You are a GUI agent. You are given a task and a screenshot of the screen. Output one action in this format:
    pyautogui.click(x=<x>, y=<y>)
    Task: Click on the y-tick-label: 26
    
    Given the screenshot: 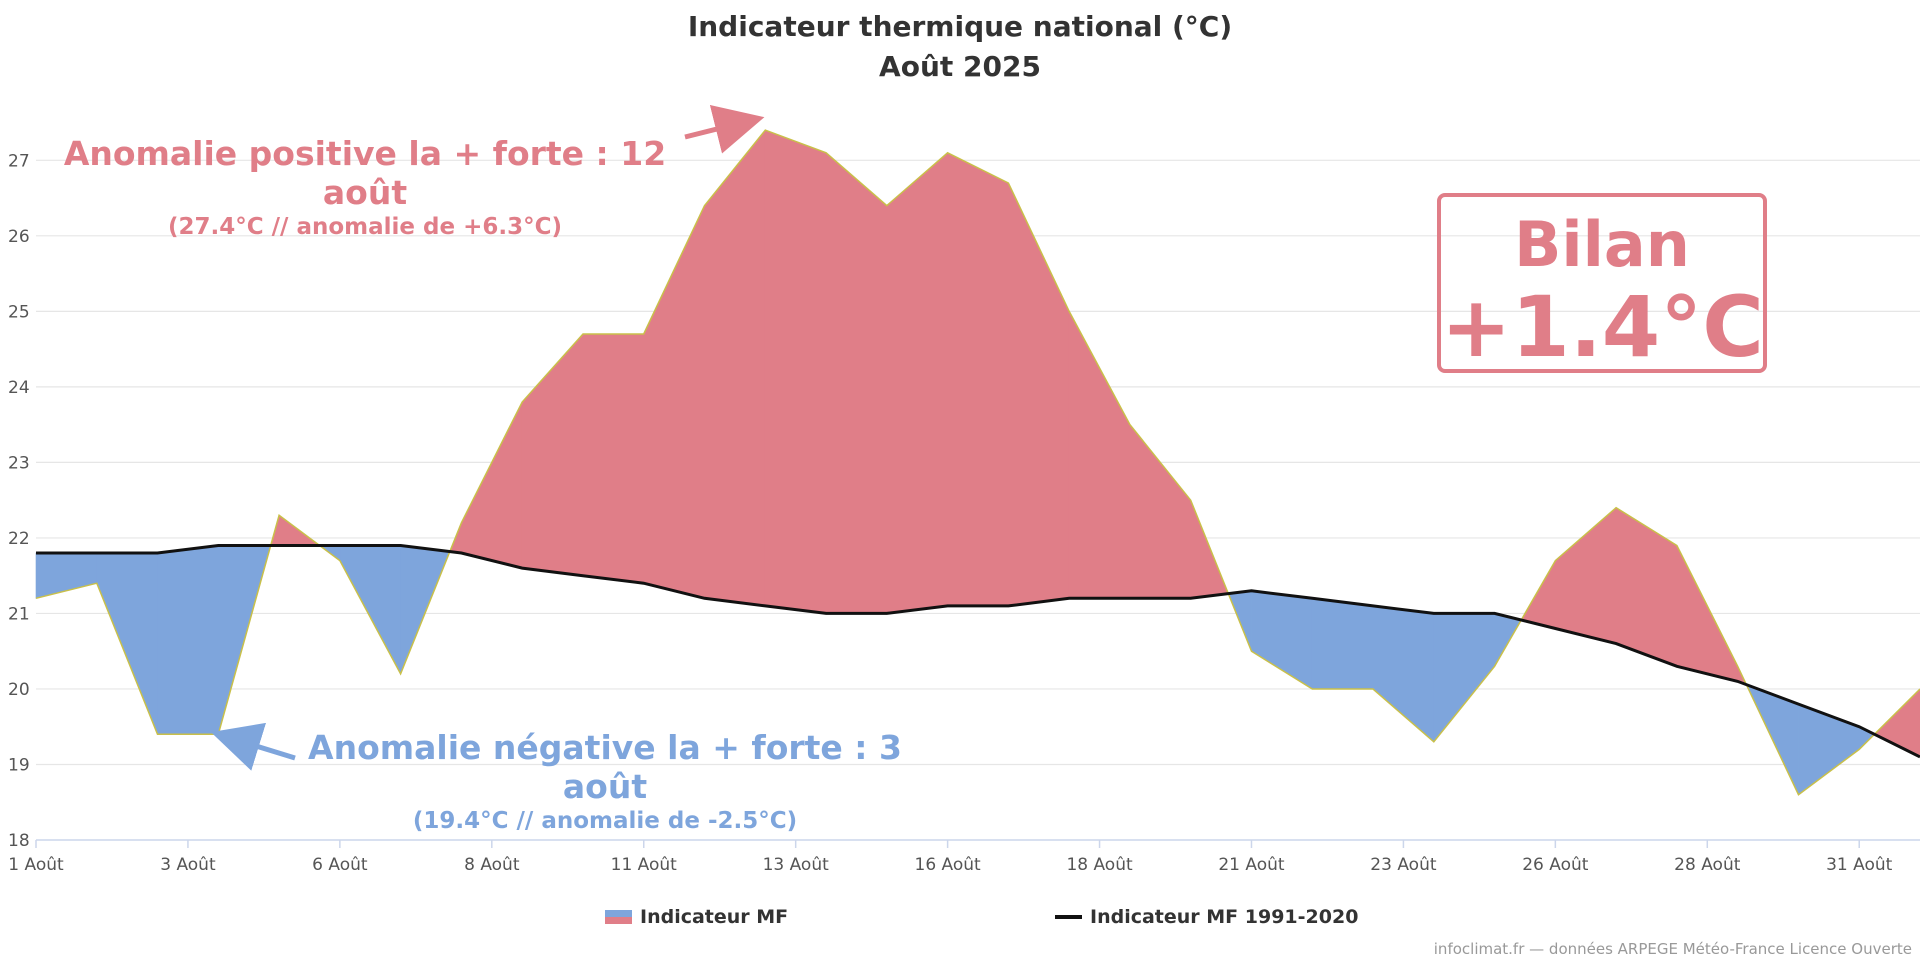 What is the action you would take?
    pyautogui.click(x=19, y=237)
    